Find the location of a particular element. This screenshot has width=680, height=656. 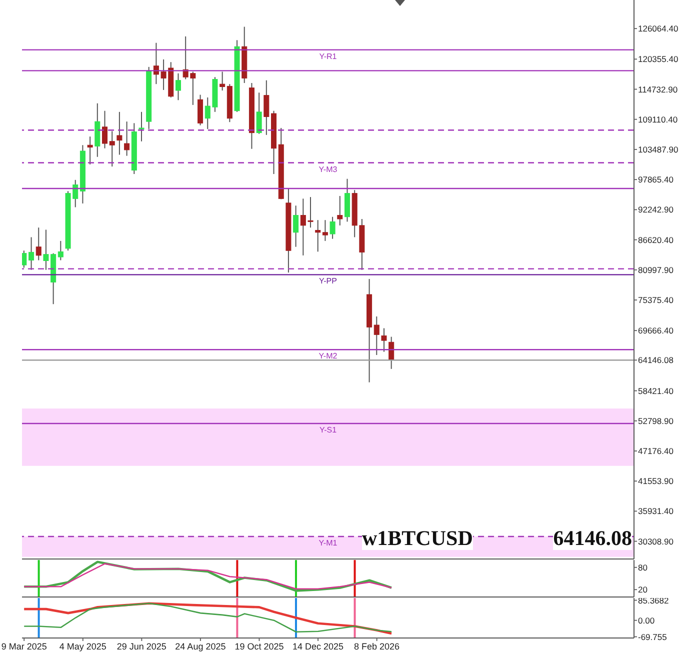

ref-line-label: Y-R1 is located at coordinates (328, 56).